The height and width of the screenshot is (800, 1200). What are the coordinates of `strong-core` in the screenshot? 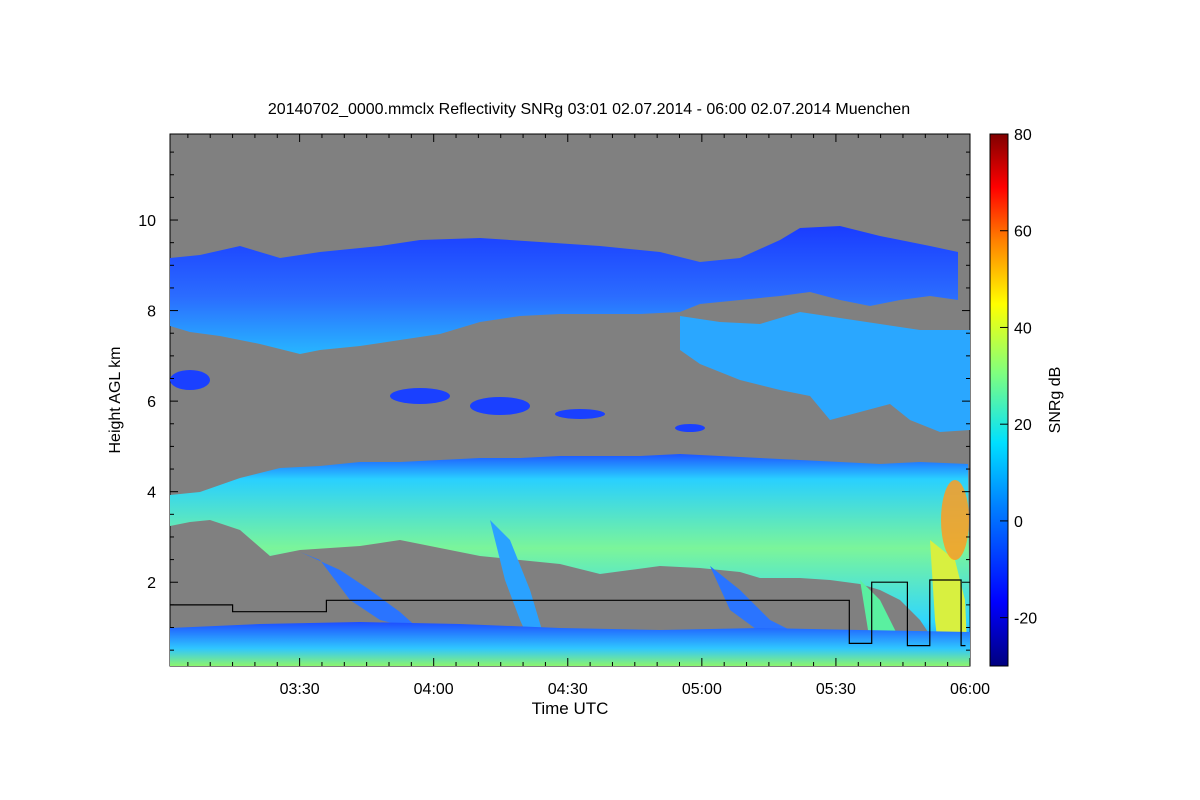 It's located at (955, 520).